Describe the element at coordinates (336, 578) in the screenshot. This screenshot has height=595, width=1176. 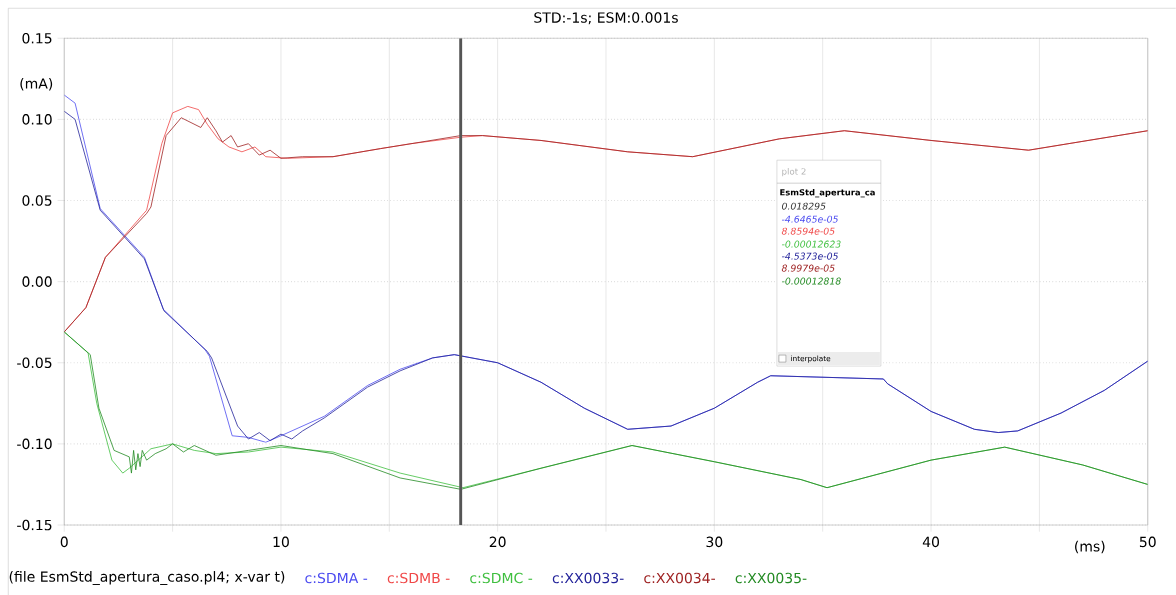
I see `text: c:SDMA -` at that location.